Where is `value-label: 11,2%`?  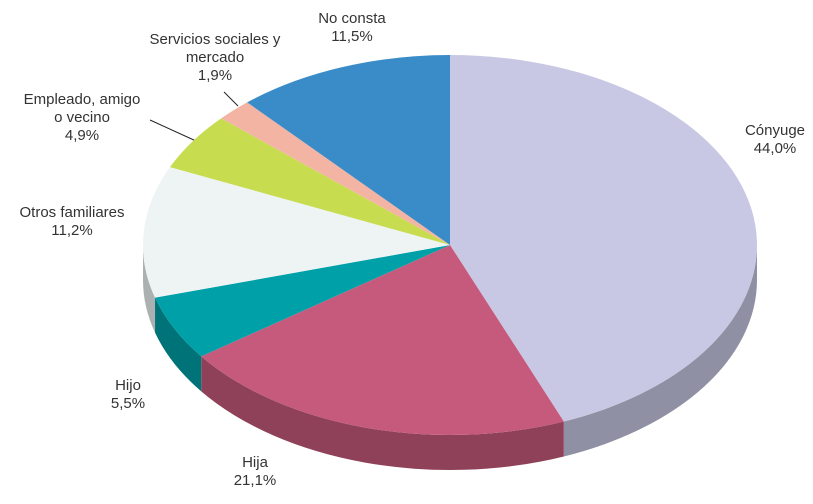 value-label: 11,2% is located at coordinates (72, 230).